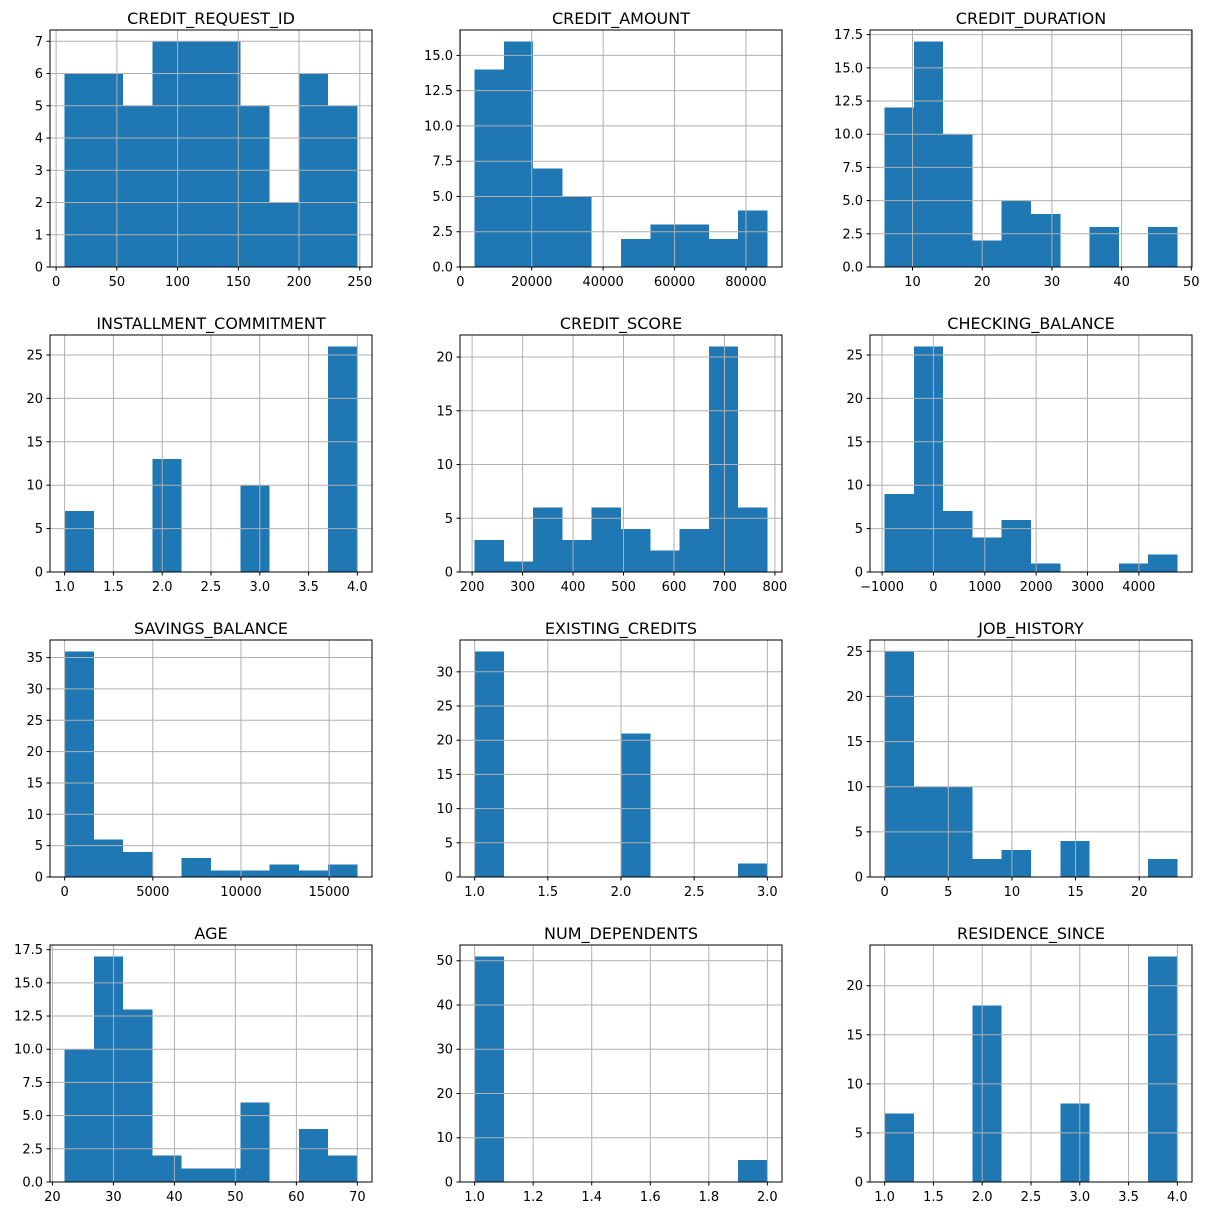  What do you see at coordinates (674, 282) in the screenshot?
I see `x-tick-label: 60000` at bounding box center [674, 282].